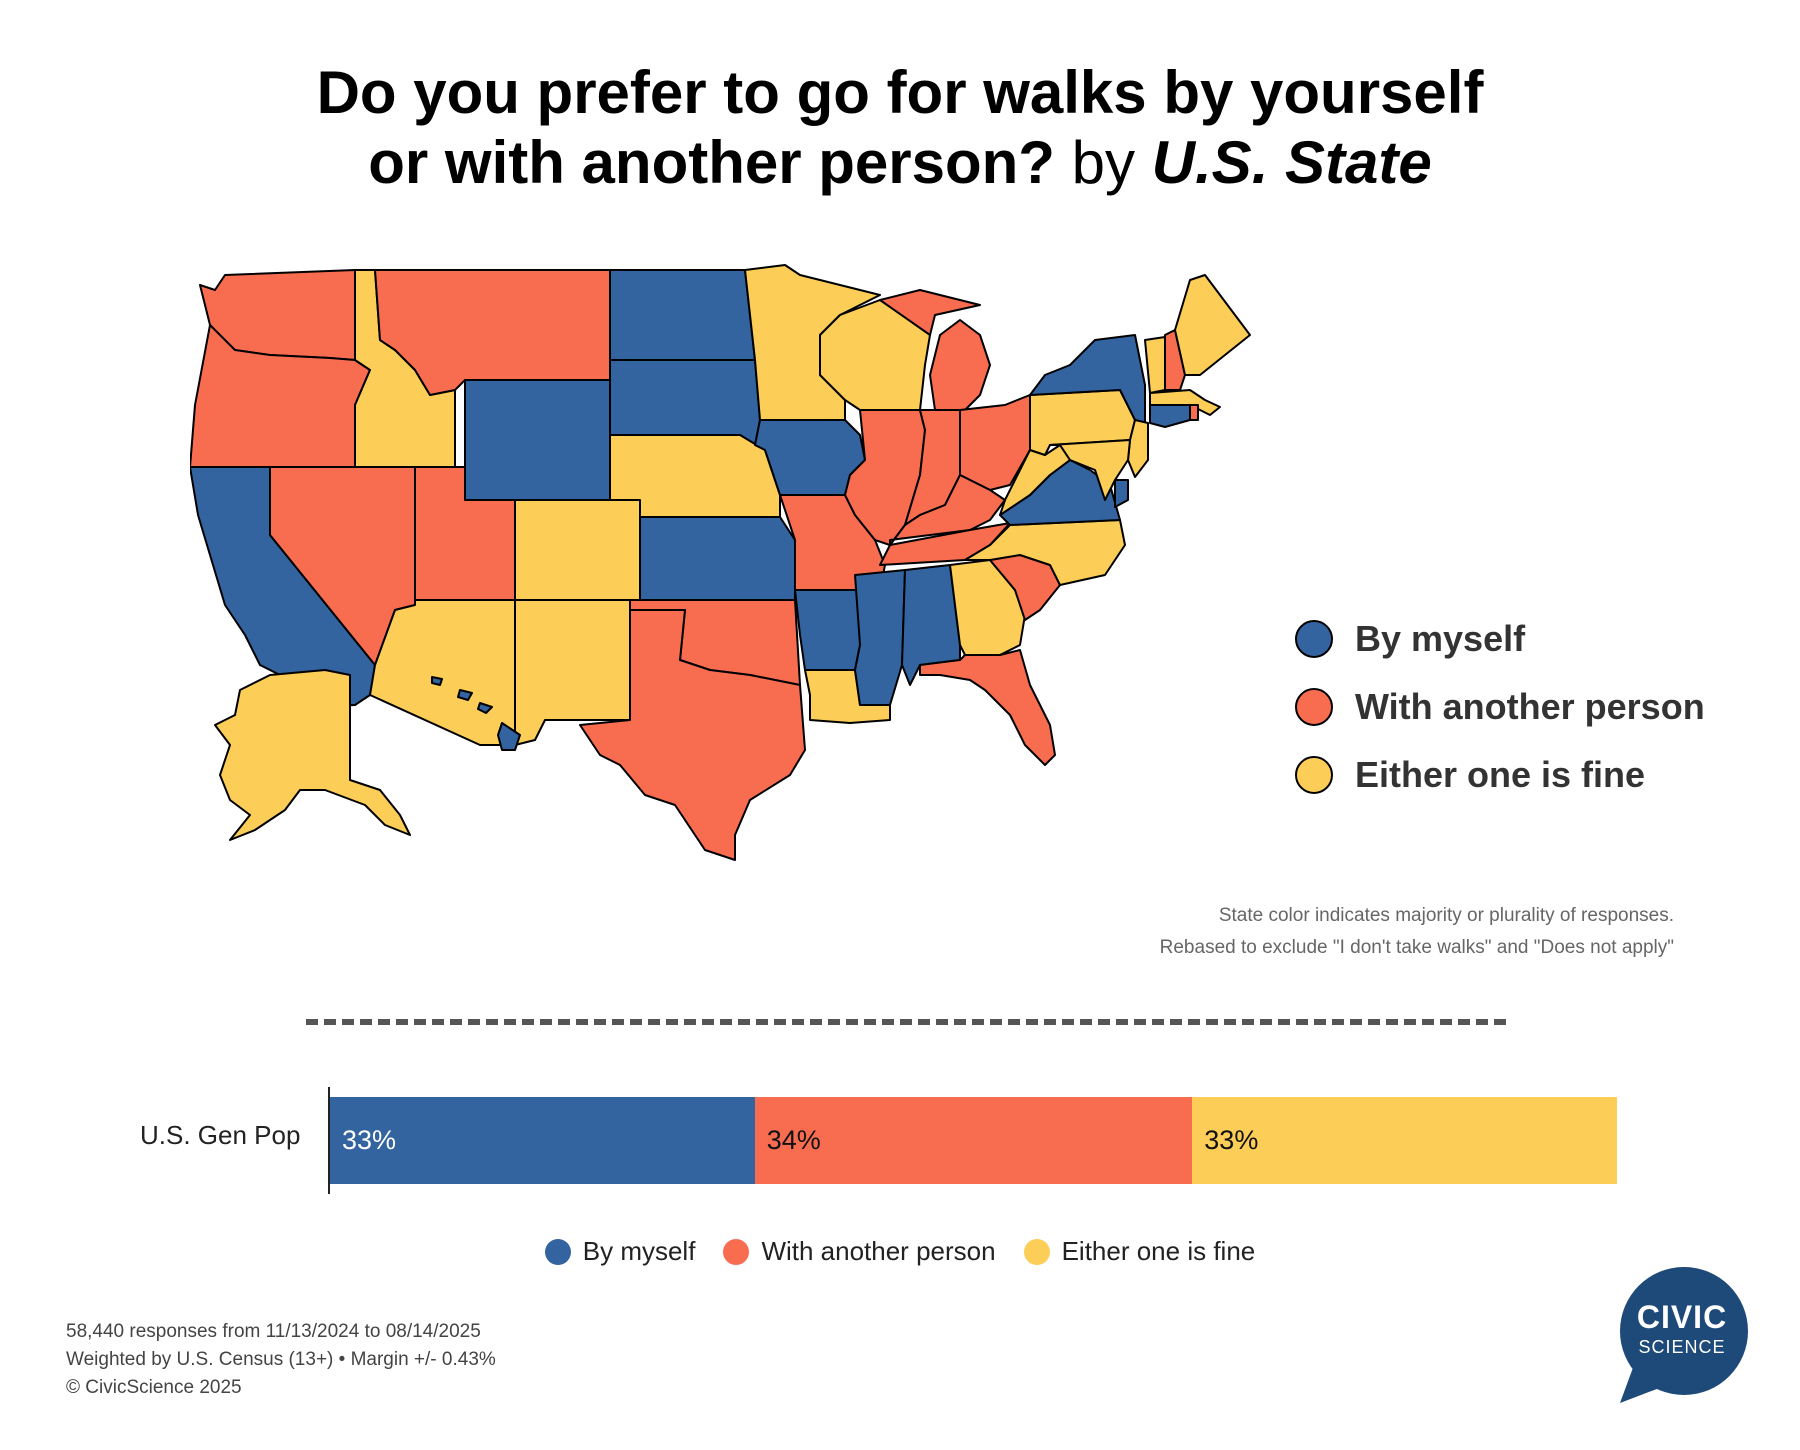 Image resolution: width=1800 pixels, height=1450 pixels. I want to click on bar-legend-item-either: Either one is fine, so click(1139, 1251).